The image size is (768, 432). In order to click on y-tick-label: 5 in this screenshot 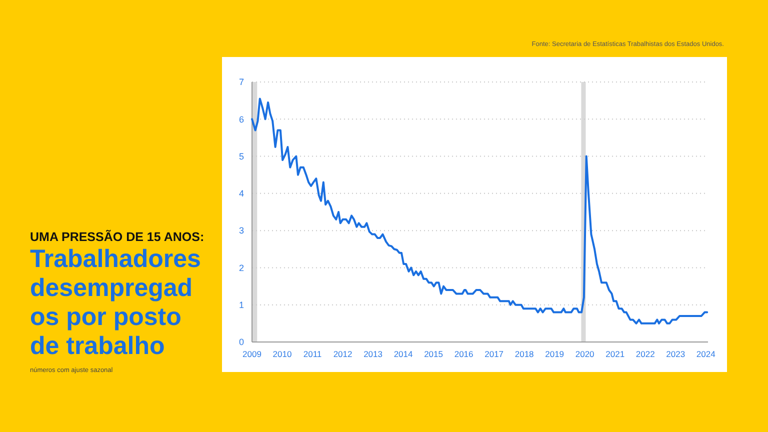, I will do `click(241, 156)`.